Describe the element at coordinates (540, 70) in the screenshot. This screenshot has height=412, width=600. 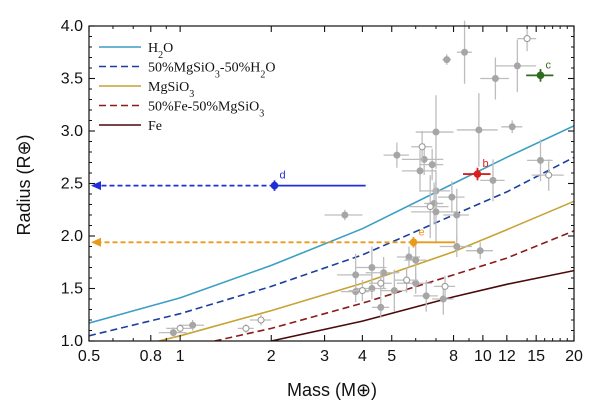
I see `highlight-point-c: c` at that location.